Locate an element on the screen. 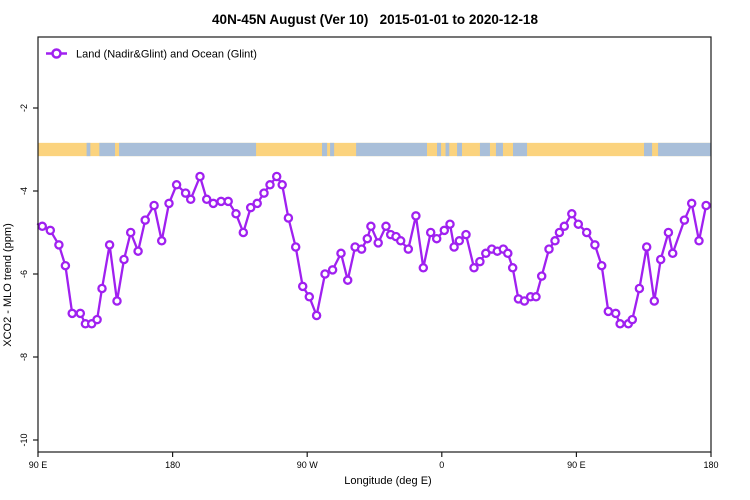  land-ocean-band is located at coordinates (374, 149).